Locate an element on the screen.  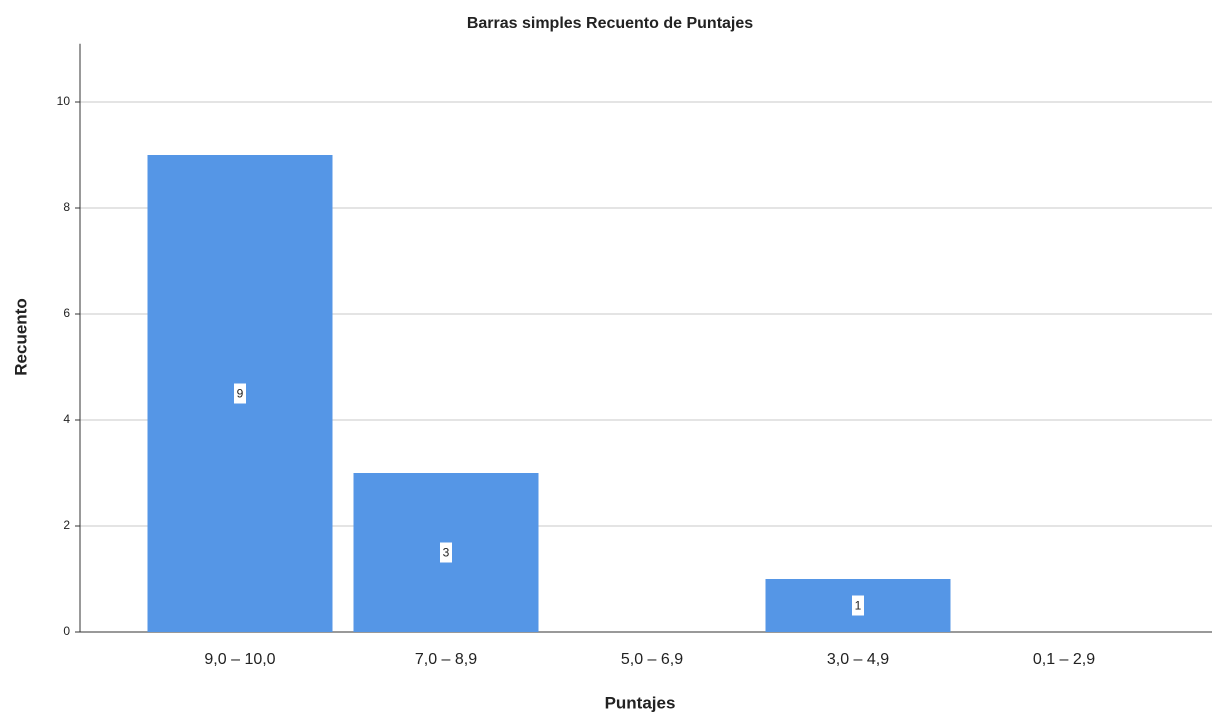
x-axis-label: Puntajes is located at coordinates (640, 702).